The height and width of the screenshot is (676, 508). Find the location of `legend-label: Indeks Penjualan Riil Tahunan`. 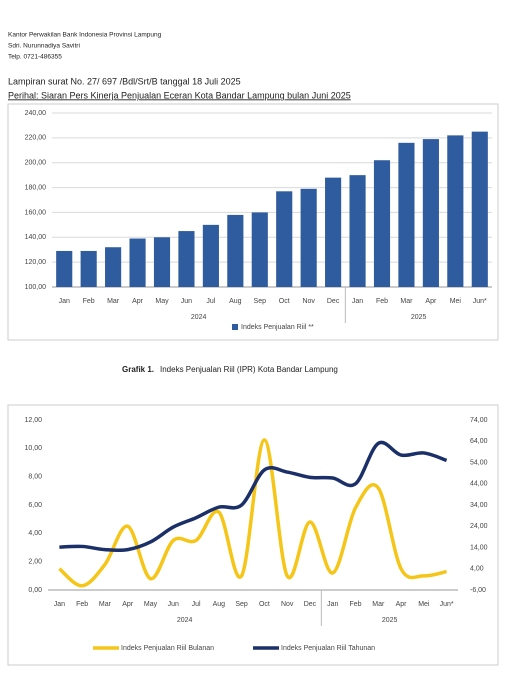

legend-label: Indeks Penjualan Riil Tahunan is located at coordinates (328, 648).